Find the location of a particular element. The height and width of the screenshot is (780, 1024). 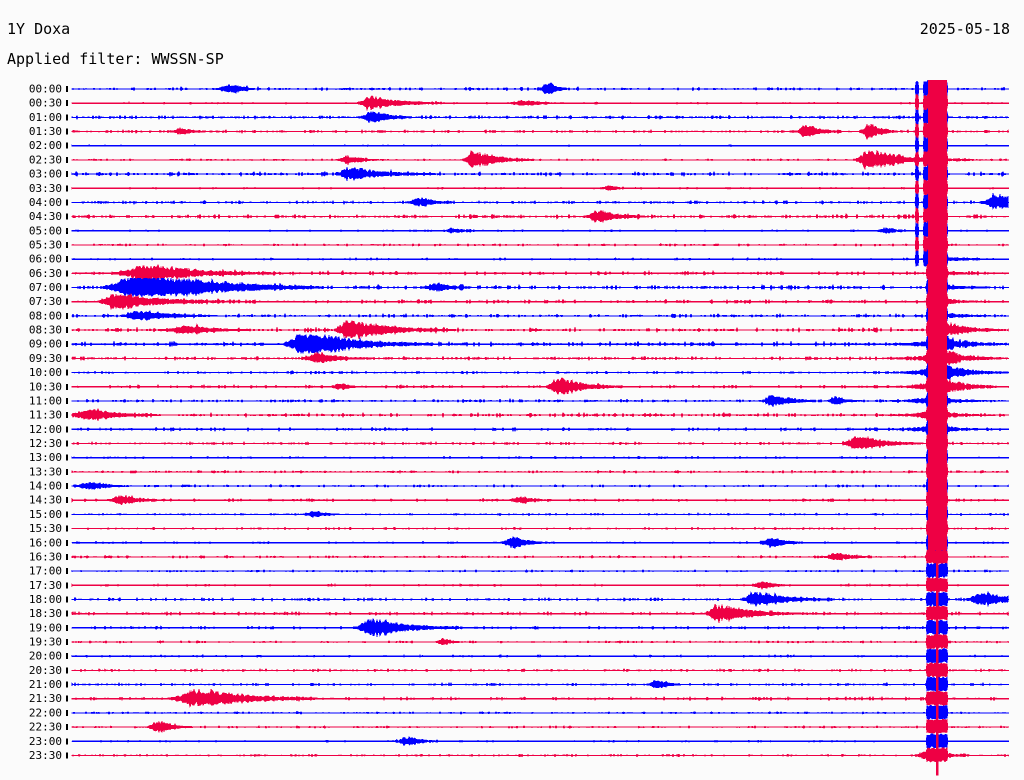

time-axis-label: 06:00 is located at coordinates (45, 259).